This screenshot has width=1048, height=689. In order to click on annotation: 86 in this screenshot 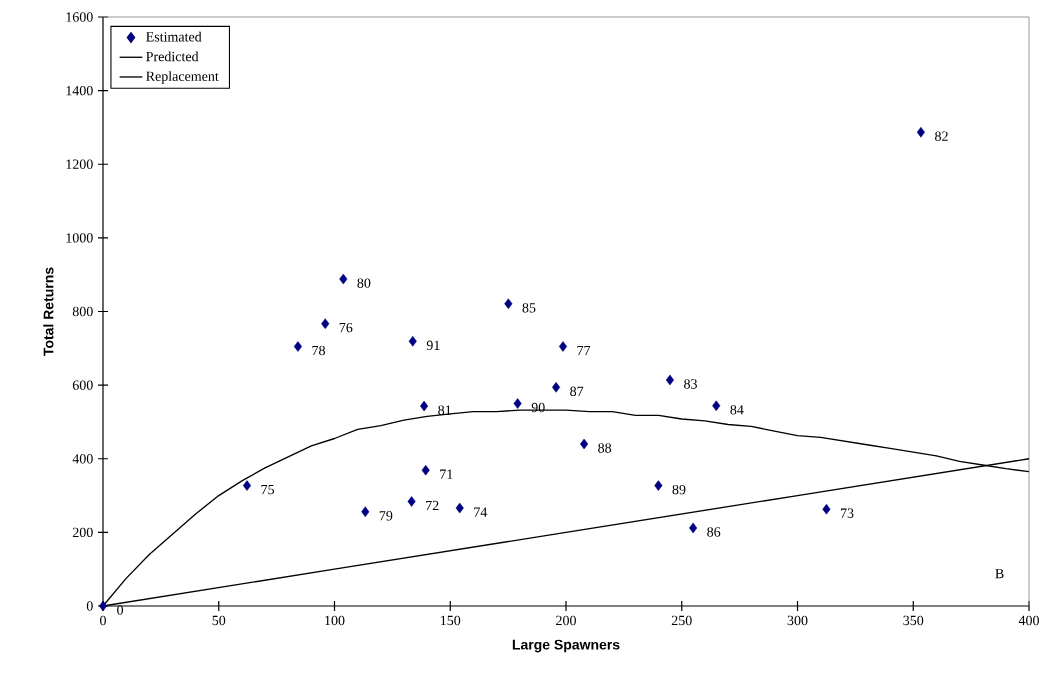, I will do `click(714, 532)`.